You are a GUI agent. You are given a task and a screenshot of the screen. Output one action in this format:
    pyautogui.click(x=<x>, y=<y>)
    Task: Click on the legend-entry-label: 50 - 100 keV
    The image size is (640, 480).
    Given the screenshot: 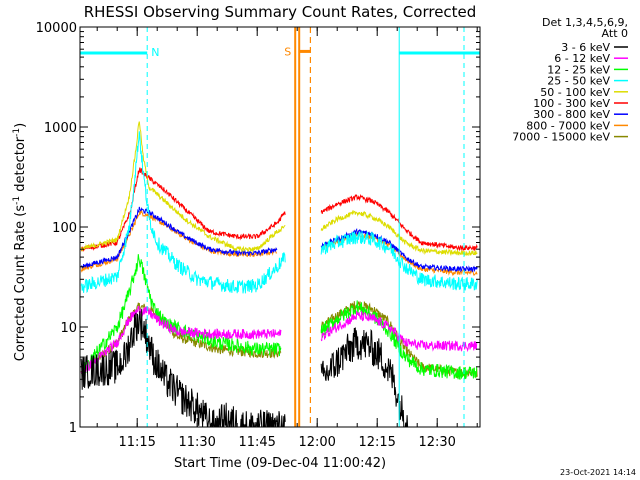 What is the action you would take?
    pyautogui.click(x=575, y=92)
    